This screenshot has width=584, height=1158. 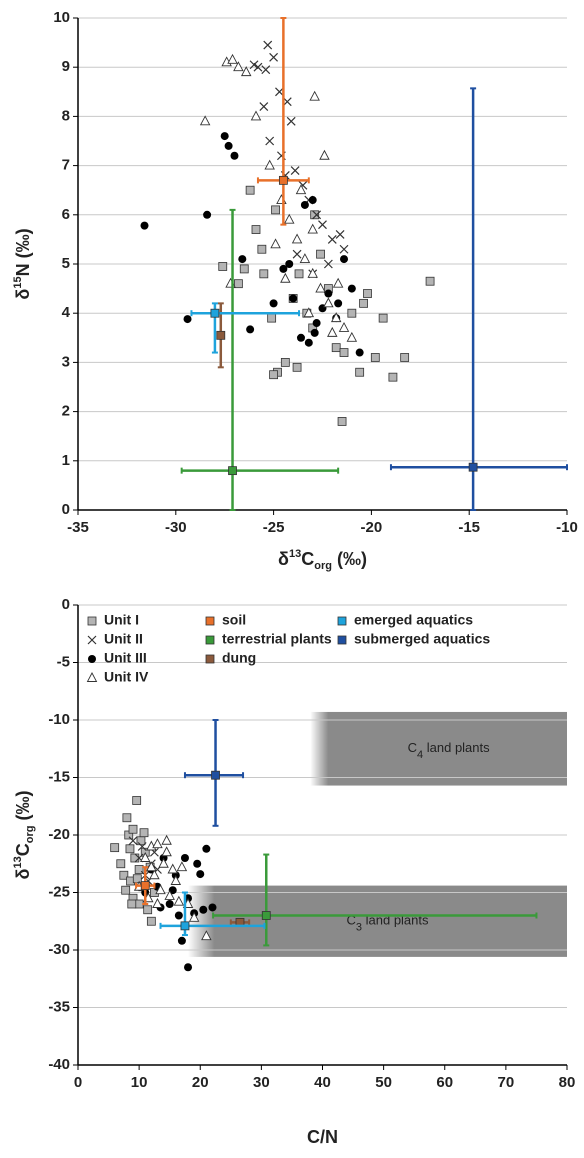 I want to click on x-tick-label: 30, so click(x=261, y=1082).